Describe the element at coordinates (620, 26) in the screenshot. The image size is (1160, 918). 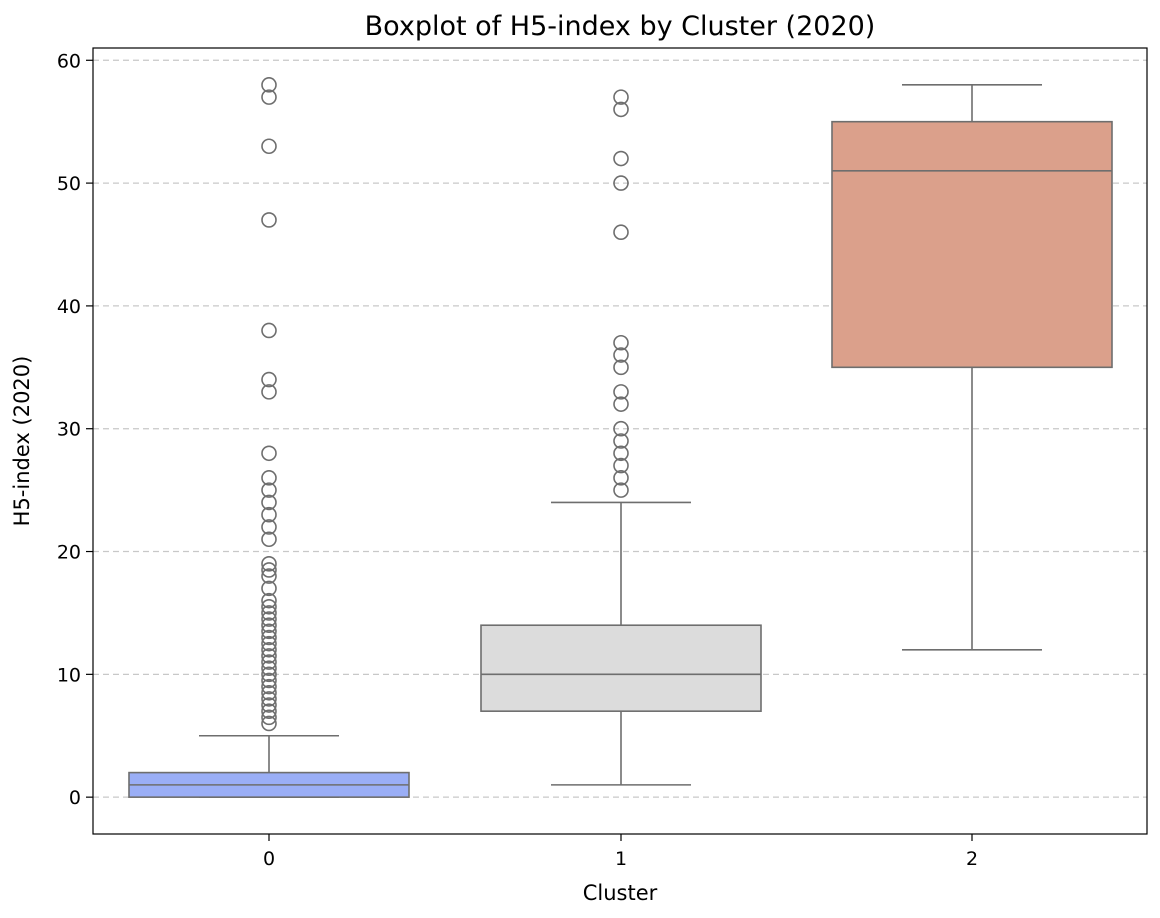
I see `chart-title: Boxplot of H5-index by Cluster (2020)` at that location.